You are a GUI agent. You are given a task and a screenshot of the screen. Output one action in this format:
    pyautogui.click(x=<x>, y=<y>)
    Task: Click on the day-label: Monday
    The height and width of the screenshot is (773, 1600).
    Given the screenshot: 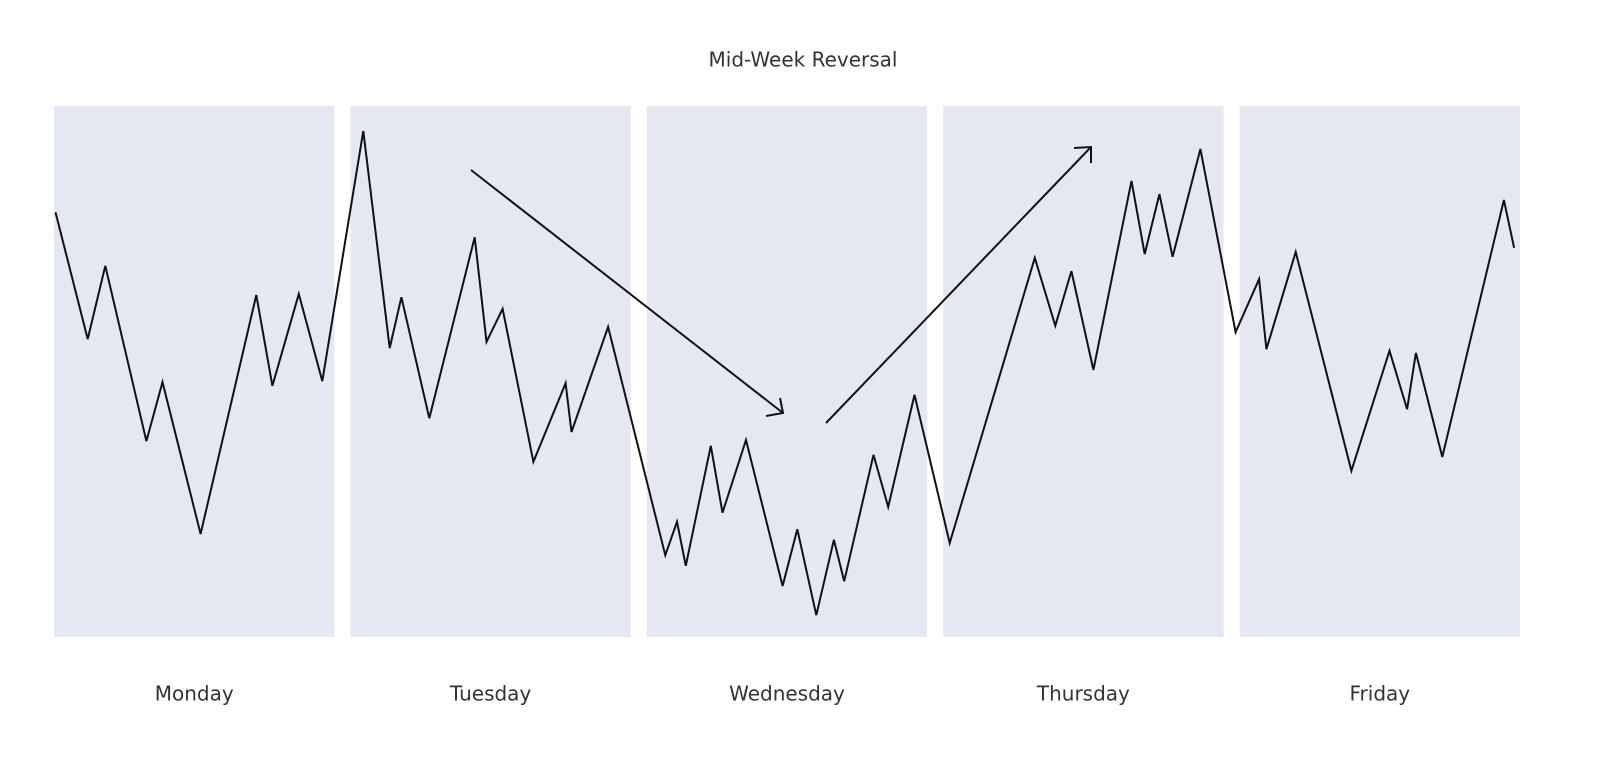 What is the action you would take?
    pyautogui.click(x=194, y=694)
    